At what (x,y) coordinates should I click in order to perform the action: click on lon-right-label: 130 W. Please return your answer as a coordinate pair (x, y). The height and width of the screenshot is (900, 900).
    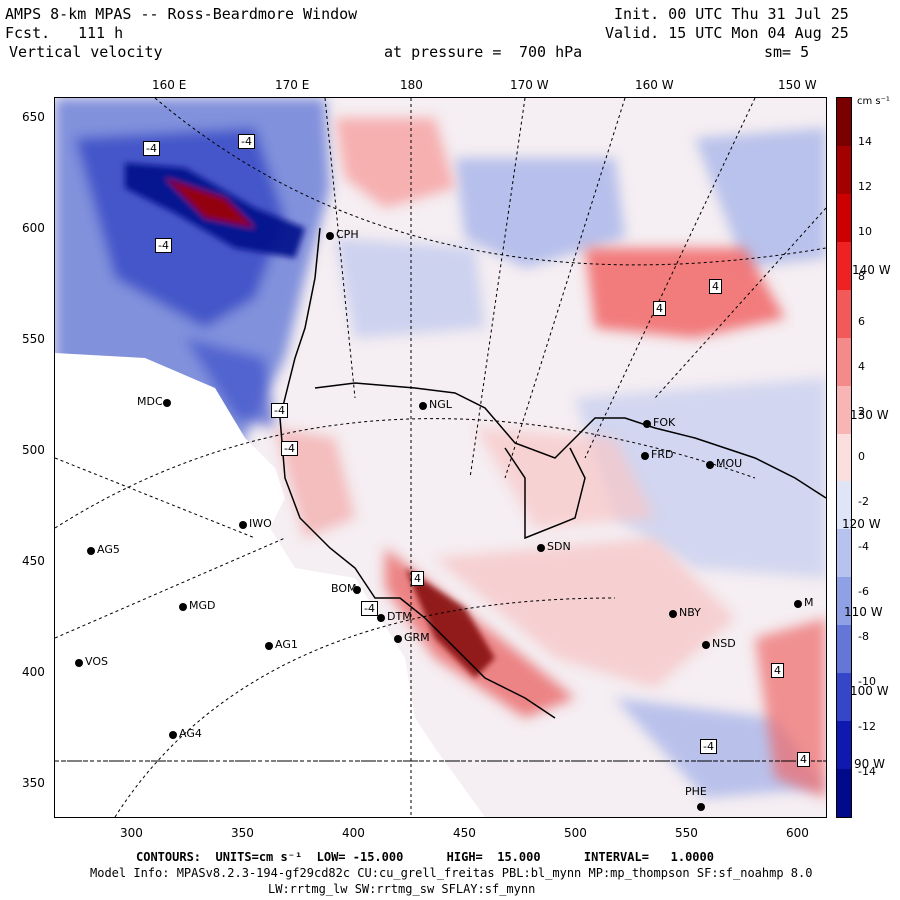
    Looking at the image, I should click on (869, 415).